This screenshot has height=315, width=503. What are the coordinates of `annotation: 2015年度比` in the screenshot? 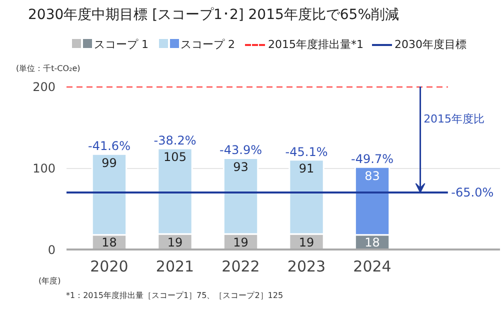 It's located at (454, 119).